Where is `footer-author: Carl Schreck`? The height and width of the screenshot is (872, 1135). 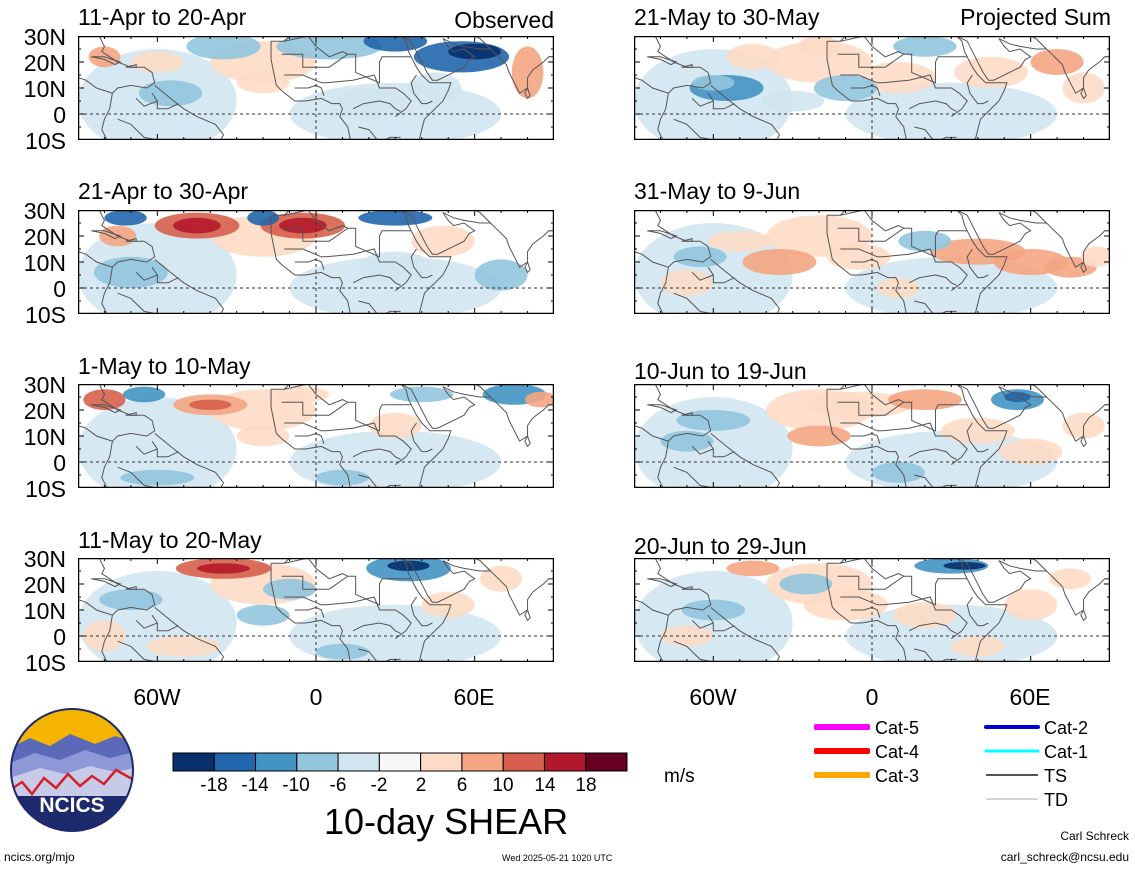
footer-author: Carl Schreck is located at coordinates (1094, 836).